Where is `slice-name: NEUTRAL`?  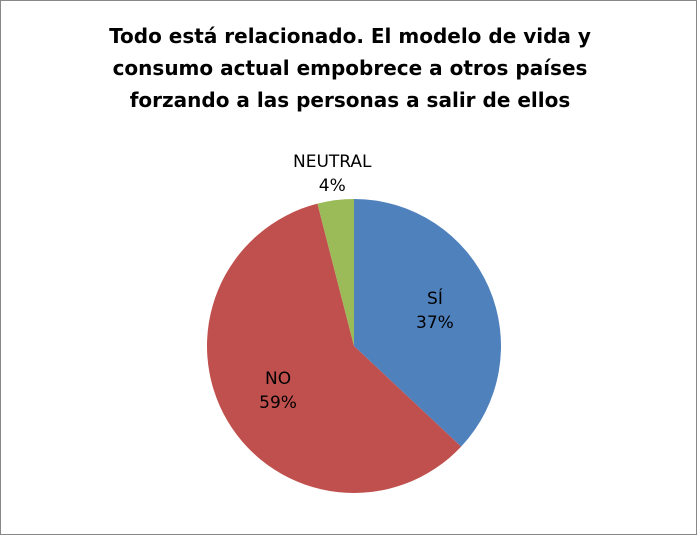 slice-name: NEUTRAL is located at coordinates (332, 162).